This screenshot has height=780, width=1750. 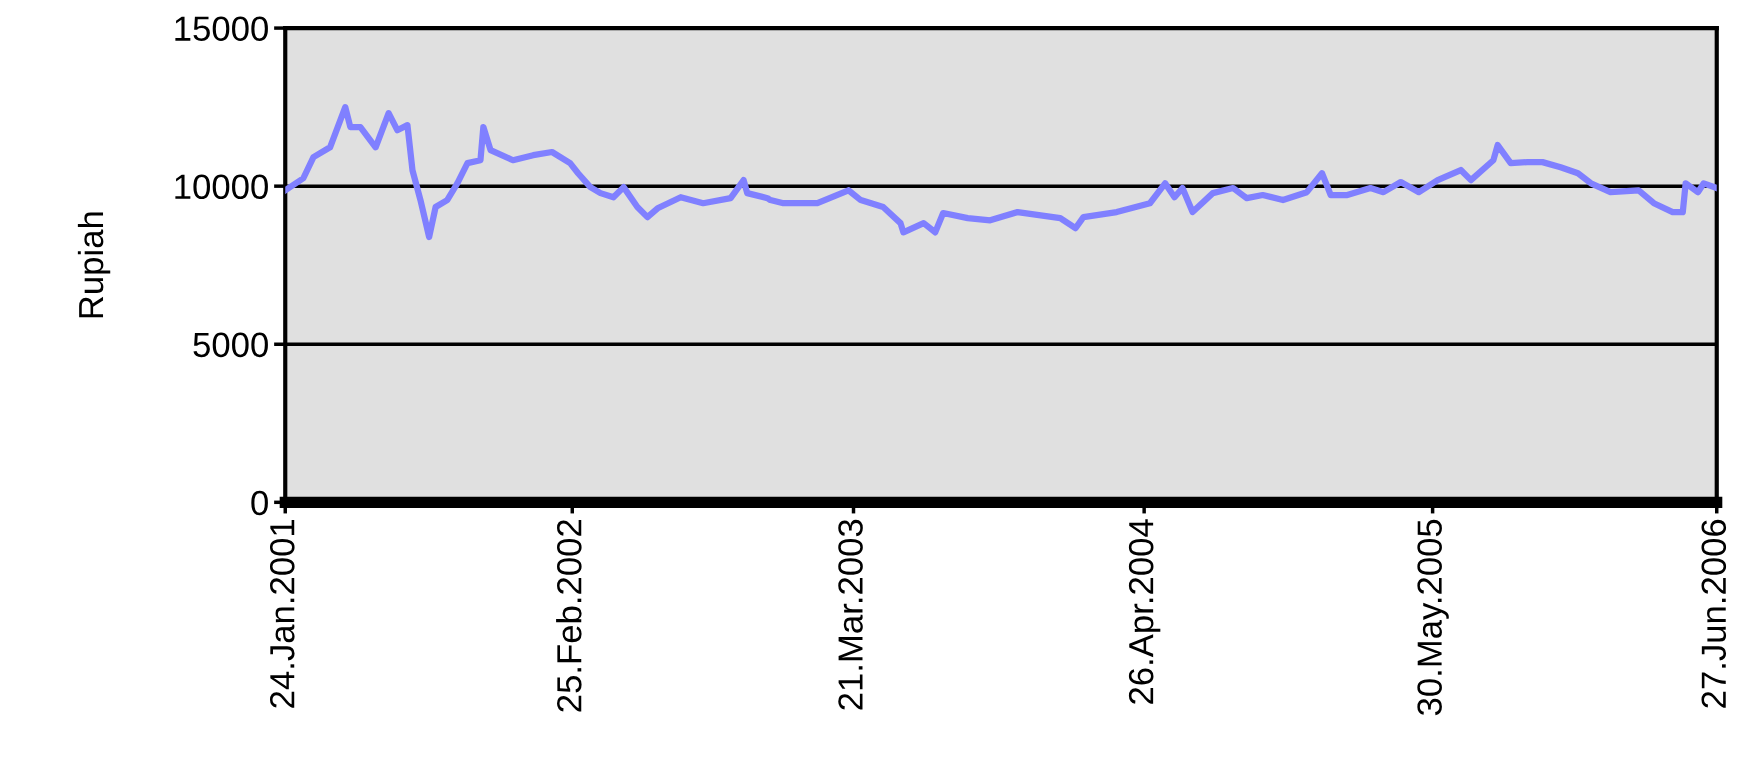 What do you see at coordinates (221, 187) in the screenshot?
I see `y-tick-label: 10000` at bounding box center [221, 187].